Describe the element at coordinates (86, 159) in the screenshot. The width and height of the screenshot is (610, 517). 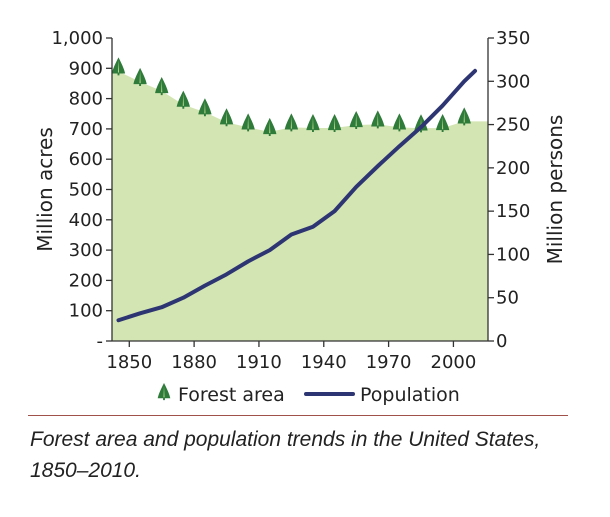
I see `left-y-tick-label: 600` at that location.